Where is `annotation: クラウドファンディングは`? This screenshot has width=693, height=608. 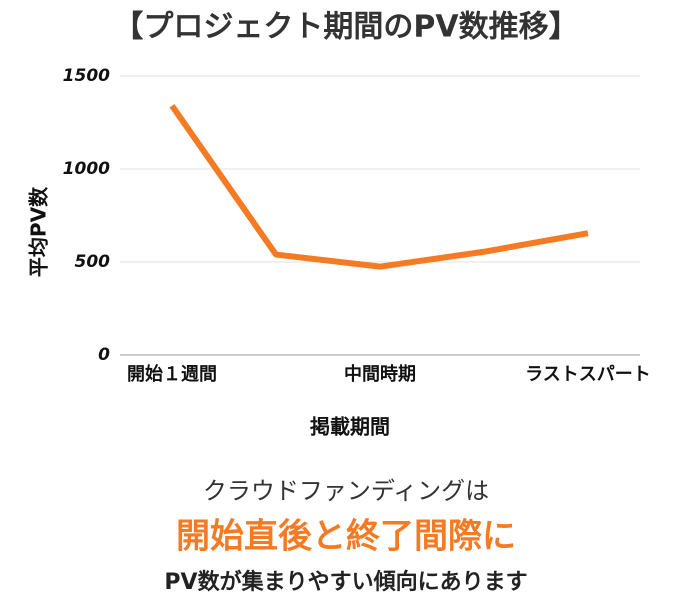 annotation: クラウドファンディングは is located at coordinates (346, 491).